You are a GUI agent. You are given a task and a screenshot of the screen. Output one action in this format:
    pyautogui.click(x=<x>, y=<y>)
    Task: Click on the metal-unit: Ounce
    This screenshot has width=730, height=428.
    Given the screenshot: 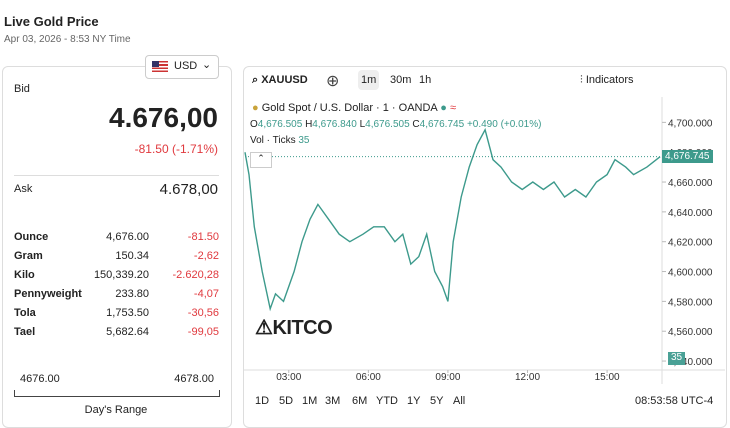 What is the action you would take?
    pyautogui.click(x=31, y=237)
    